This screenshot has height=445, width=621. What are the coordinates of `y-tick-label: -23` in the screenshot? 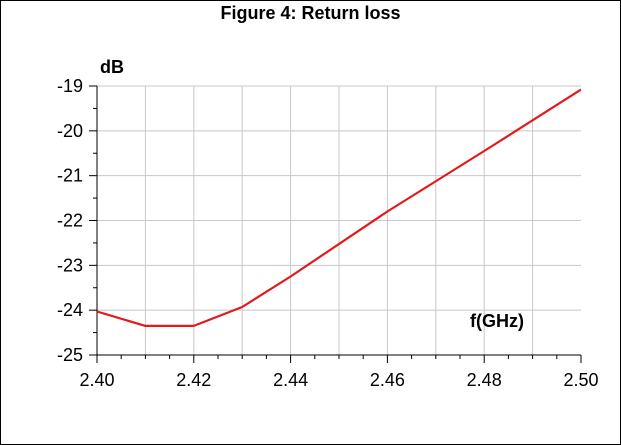 It's located at (70, 265).